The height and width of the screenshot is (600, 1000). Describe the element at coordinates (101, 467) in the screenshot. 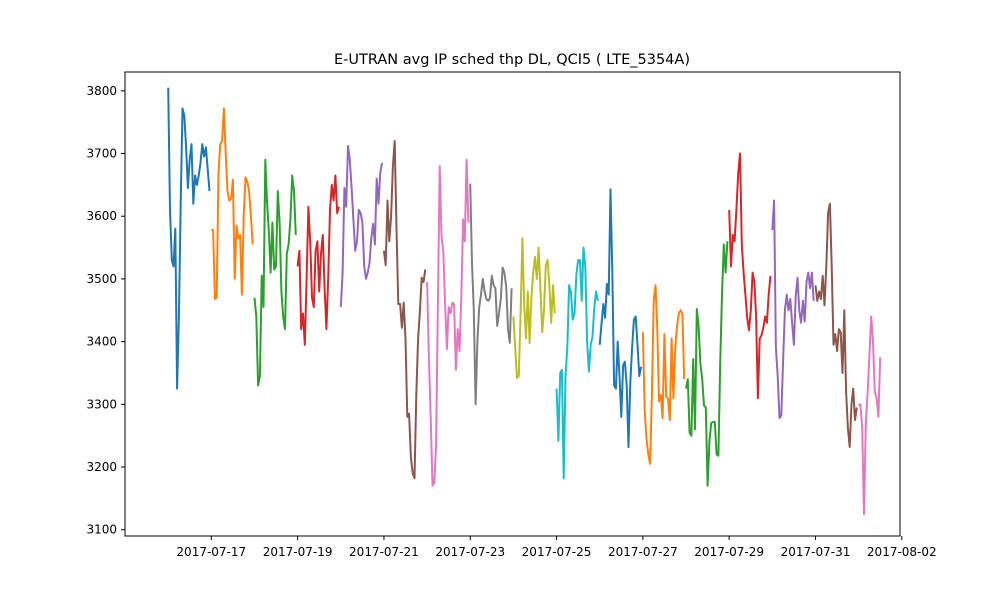

I see `y-tick-label: 3200` at that location.